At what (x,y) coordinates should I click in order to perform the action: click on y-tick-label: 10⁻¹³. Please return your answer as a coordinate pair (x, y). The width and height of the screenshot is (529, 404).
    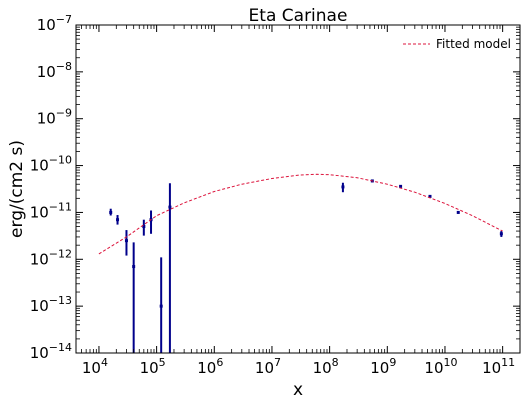
    Looking at the image, I should click on (51, 304).